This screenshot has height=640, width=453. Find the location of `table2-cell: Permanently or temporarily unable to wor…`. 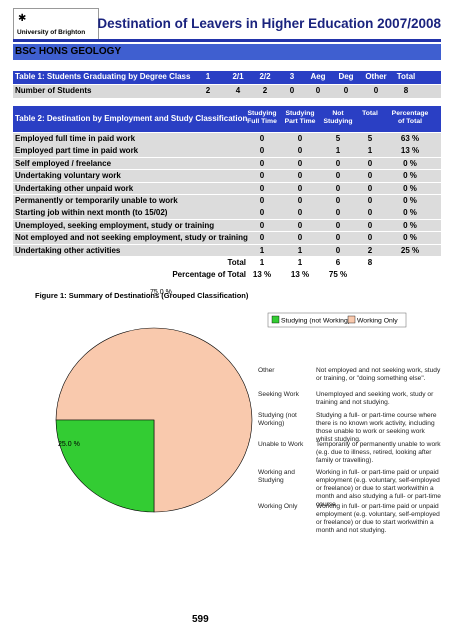

table2-cell: Permanently or temporarily unable to wor… is located at coordinates (96, 200).